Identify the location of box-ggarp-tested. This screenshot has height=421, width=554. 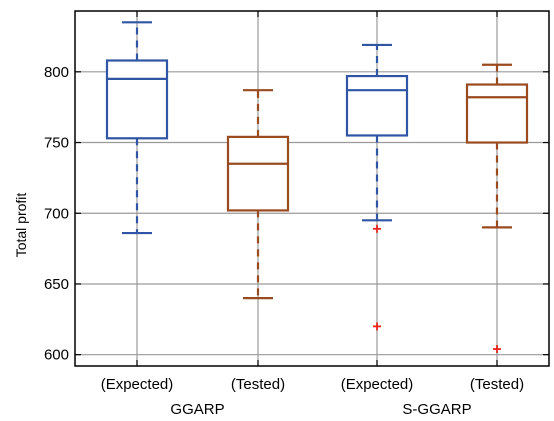
(258, 194).